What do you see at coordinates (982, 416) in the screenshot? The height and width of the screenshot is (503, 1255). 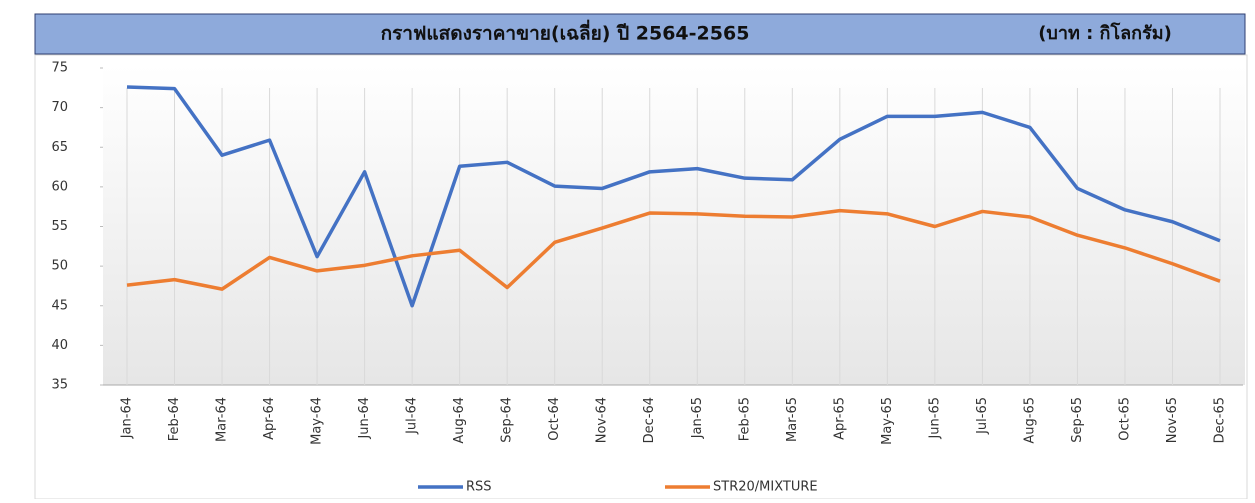 I see `x-tick-label: Jul-65` at bounding box center [982, 416].